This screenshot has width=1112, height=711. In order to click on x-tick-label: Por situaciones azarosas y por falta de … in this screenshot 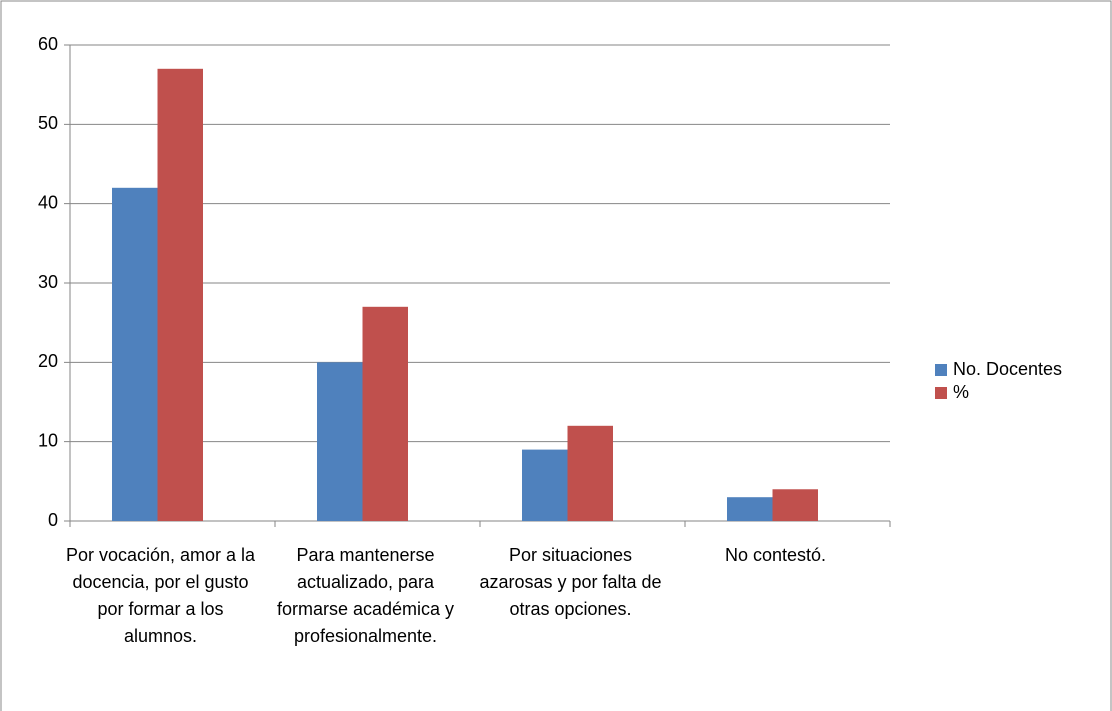, I will do `click(570, 582)`.